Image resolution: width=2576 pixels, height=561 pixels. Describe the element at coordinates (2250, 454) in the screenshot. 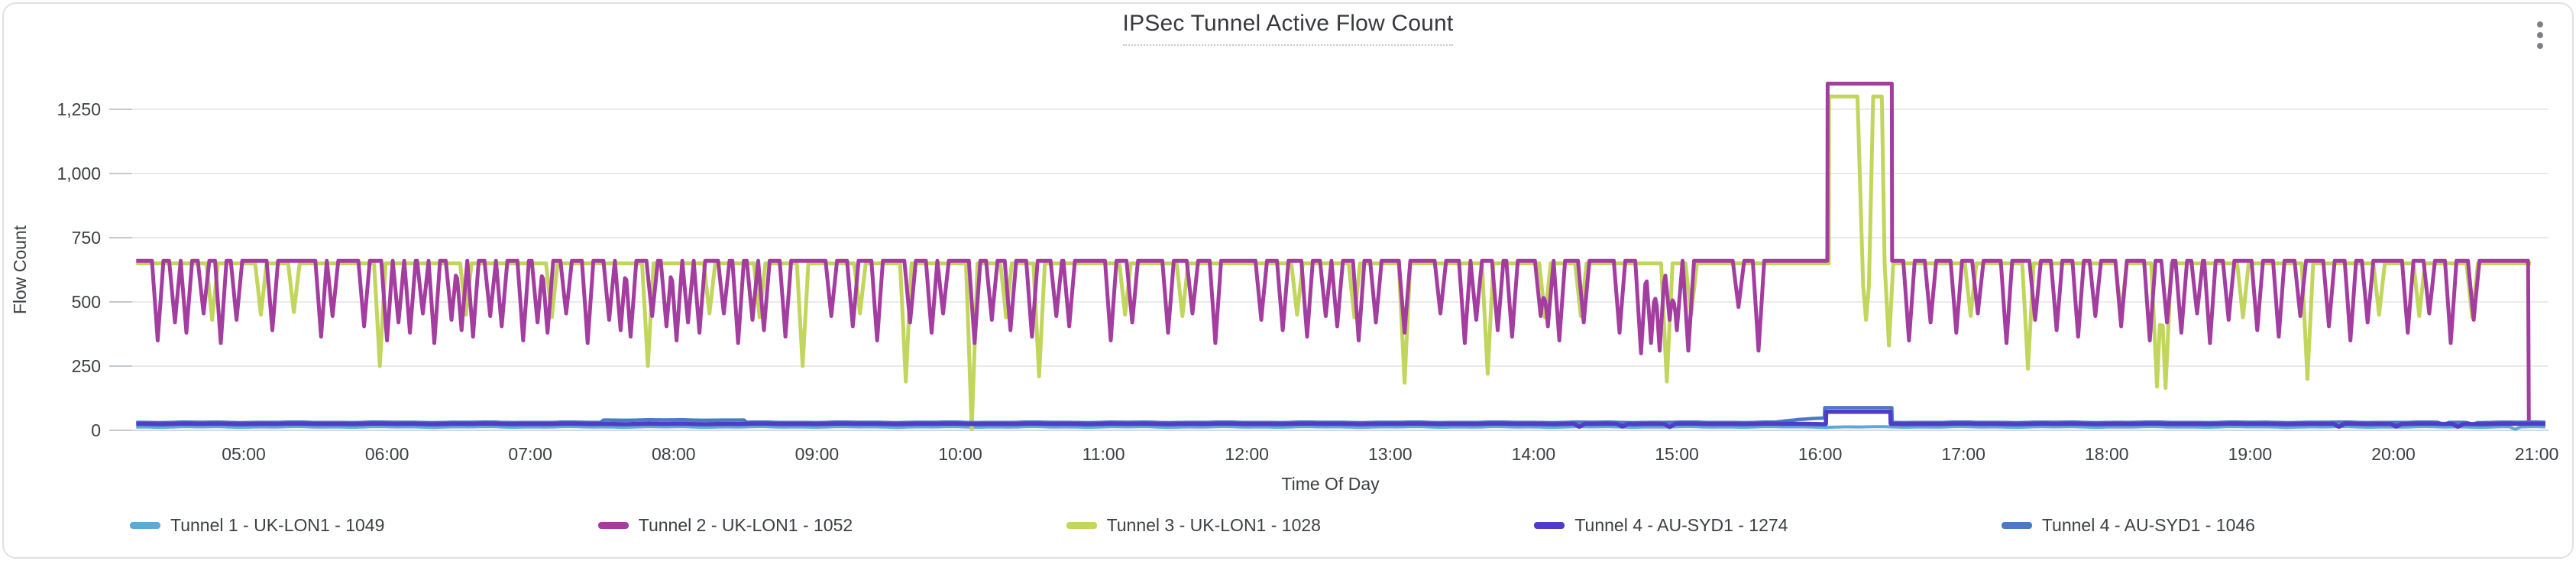

I see `x-tick-label: 19:00` at that location.